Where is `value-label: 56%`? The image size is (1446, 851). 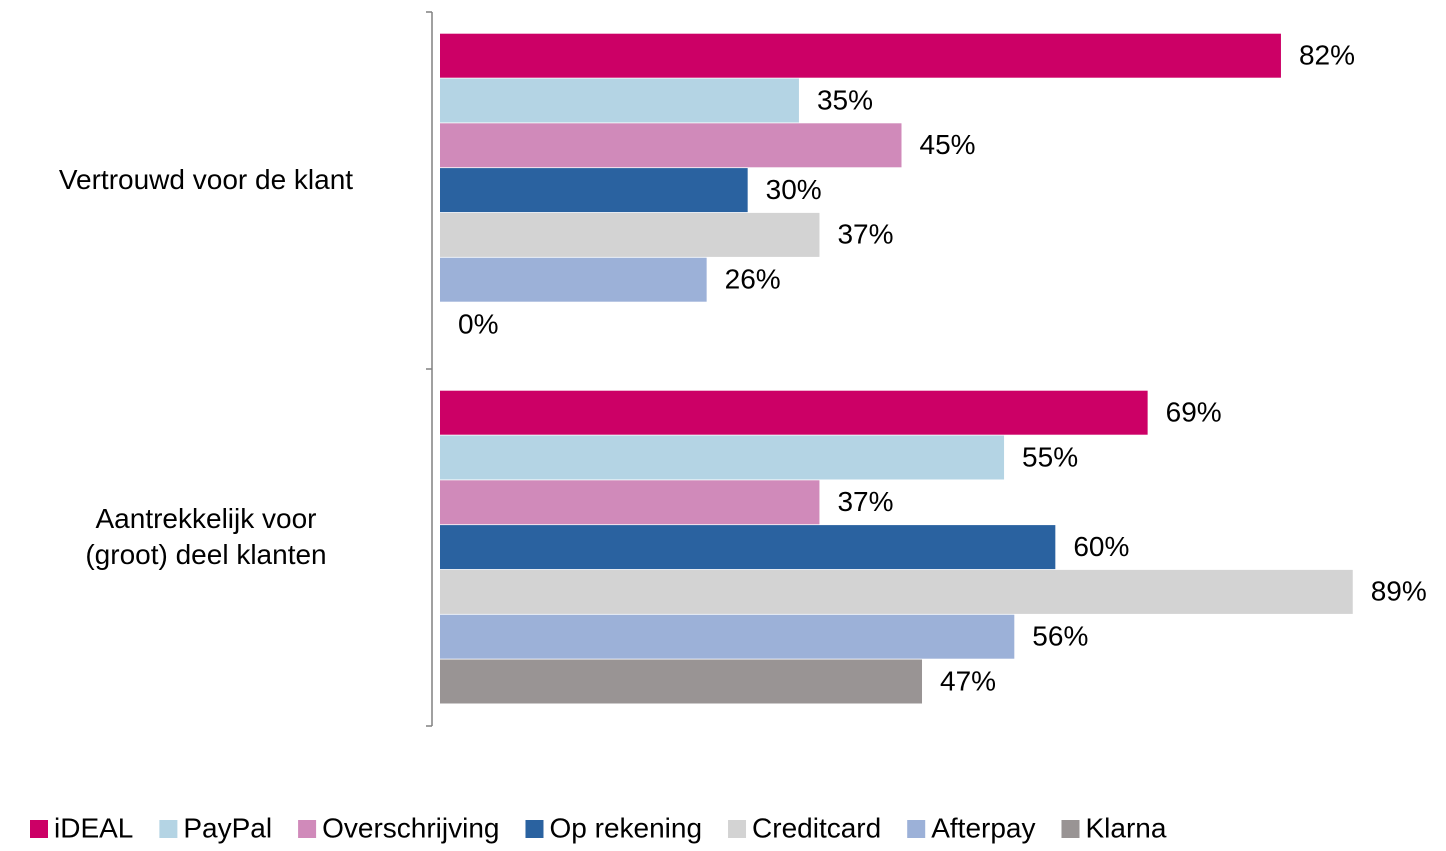
value-label: 56% is located at coordinates (1060, 635).